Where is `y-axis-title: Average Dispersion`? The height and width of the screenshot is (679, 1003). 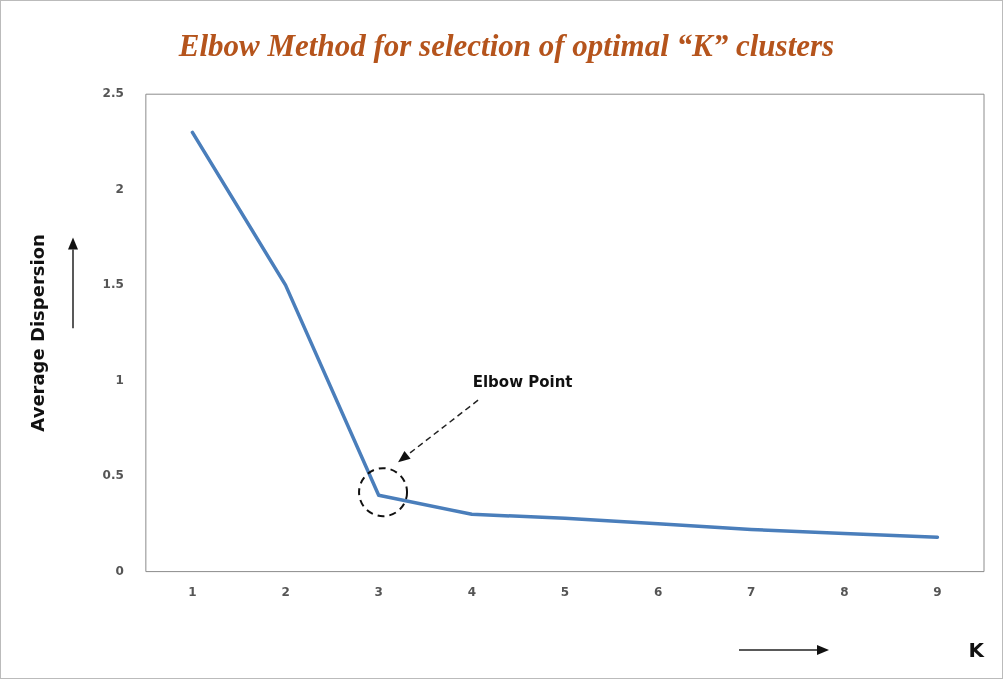
y-axis-title: Average Dispersion is located at coordinates (38, 333).